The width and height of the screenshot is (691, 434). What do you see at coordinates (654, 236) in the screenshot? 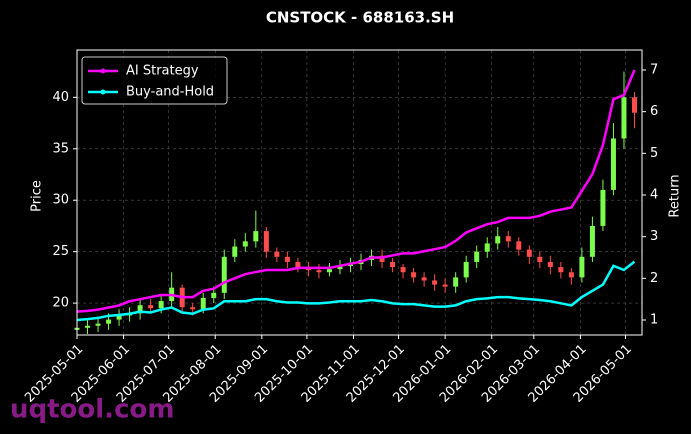
I see `y2-tick-label: 3` at bounding box center [654, 236].